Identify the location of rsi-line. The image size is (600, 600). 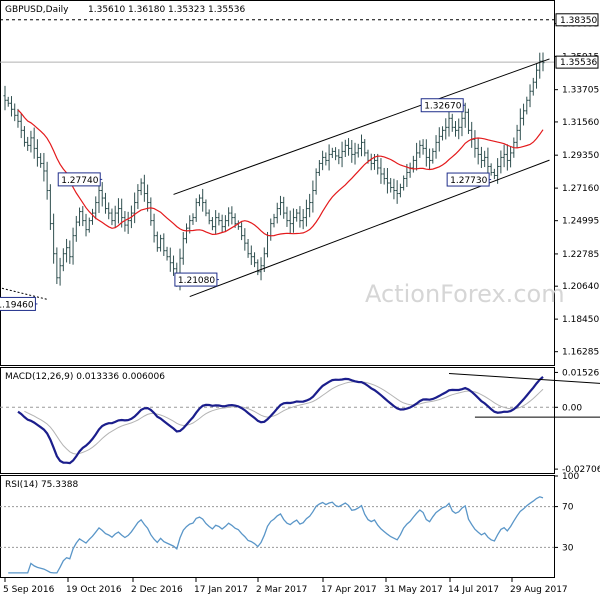
(276, 535).